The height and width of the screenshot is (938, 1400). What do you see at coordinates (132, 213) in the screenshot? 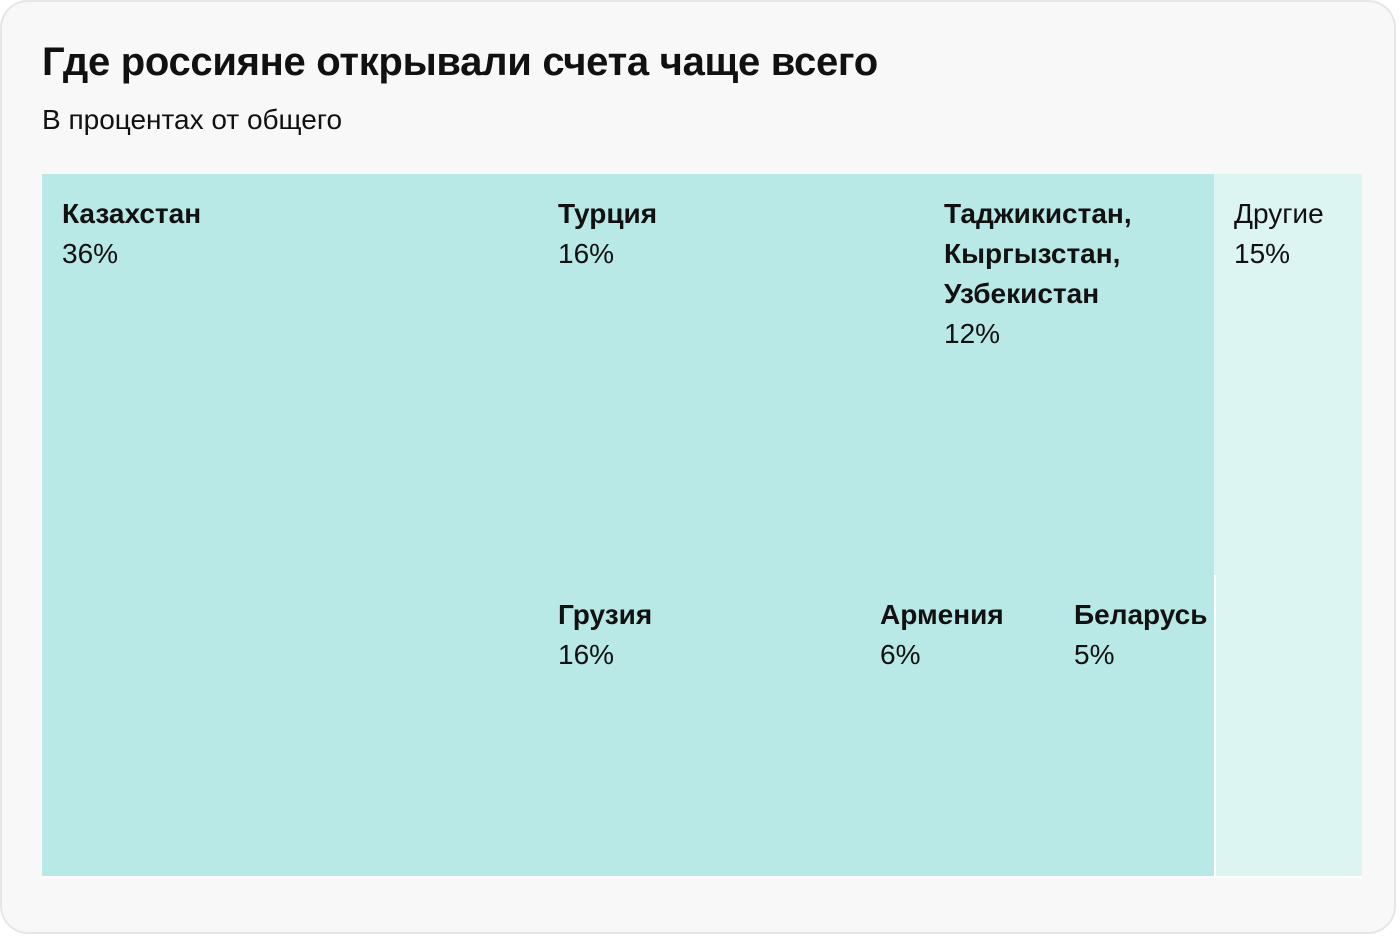
I see `tile-label: Казахстан` at bounding box center [132, 213].